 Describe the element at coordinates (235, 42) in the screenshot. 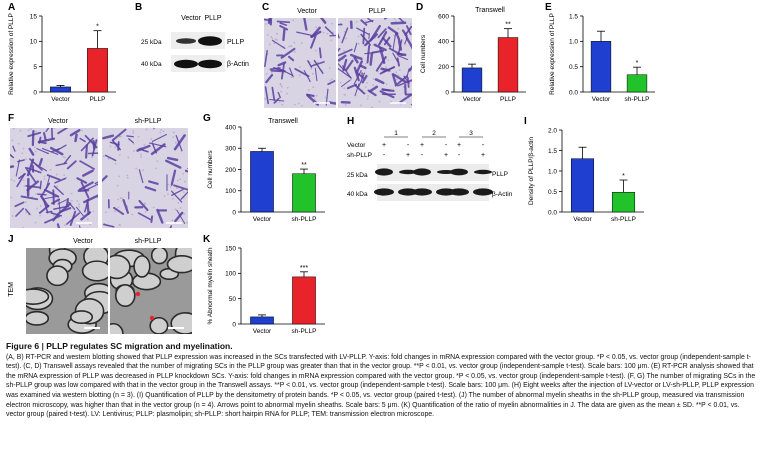

I see `blot-b-label-pllp: PLLP` at that location.